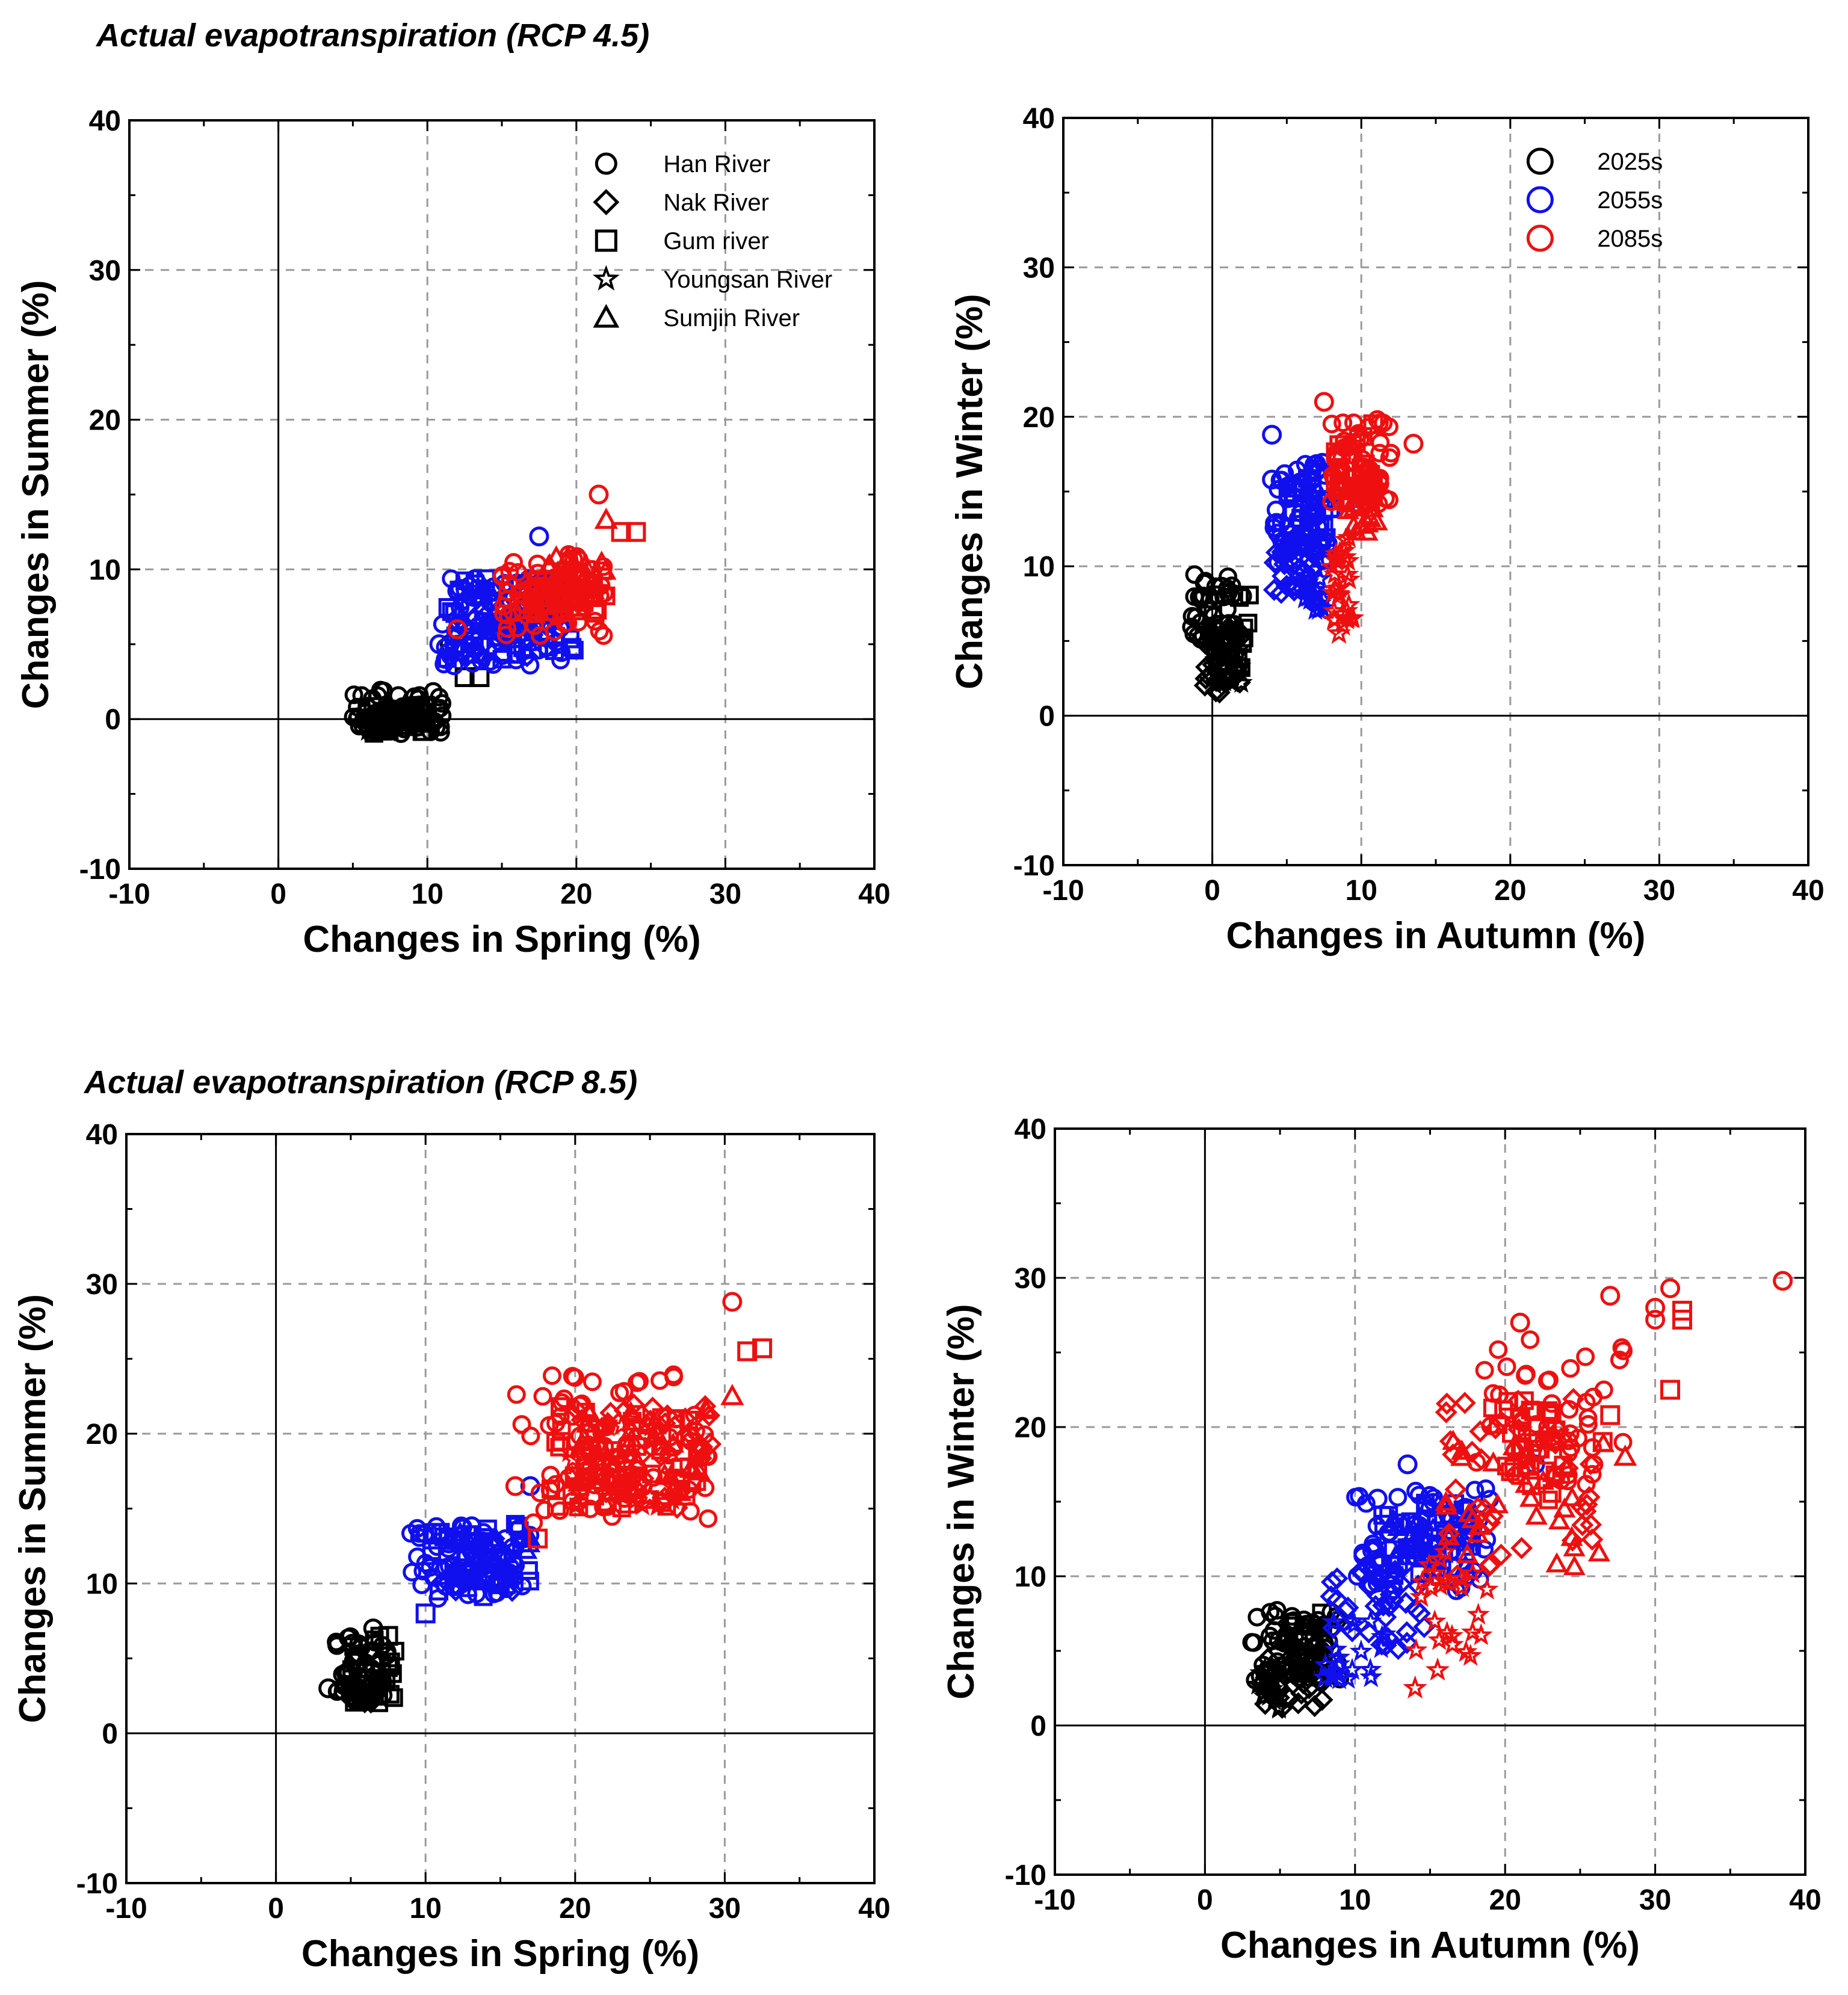  I want to click on tick-label-y: 10, so click(102, 1584).